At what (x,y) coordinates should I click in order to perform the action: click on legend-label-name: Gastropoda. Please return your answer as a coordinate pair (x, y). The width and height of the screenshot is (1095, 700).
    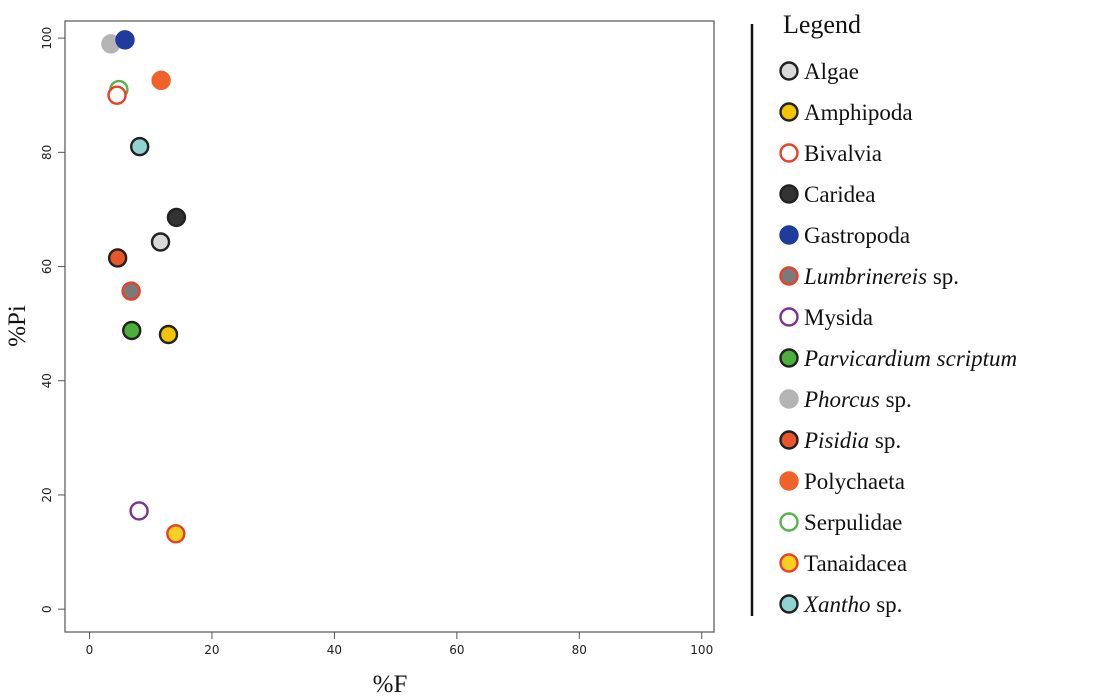
    Looking at the image, I should click on (857, 235).